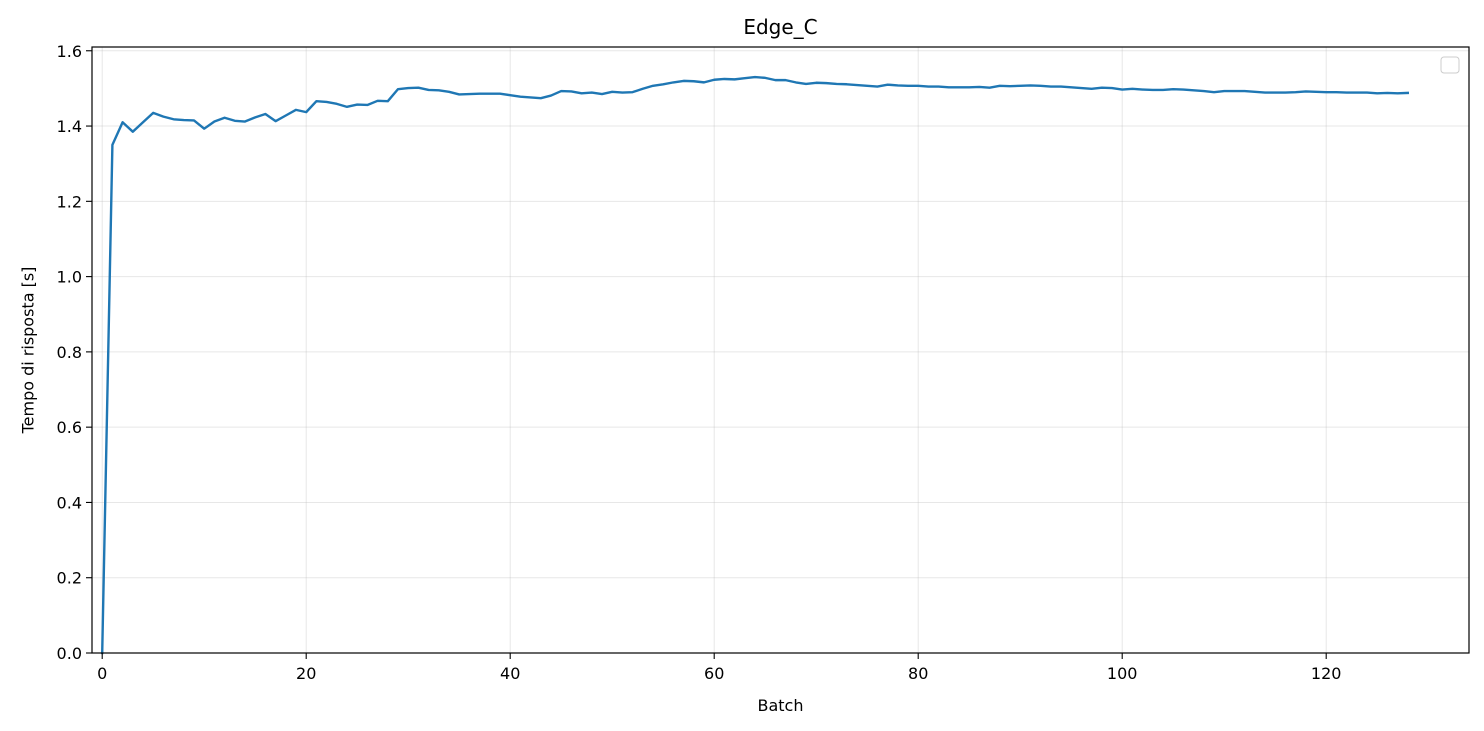 Image resolution: width=1484 pixels, height=731 pixels. What do you see at coordinates (1326, 673) in the screenshot?
I see `x-tick-label: 120` at bounding box center [1326, 673].